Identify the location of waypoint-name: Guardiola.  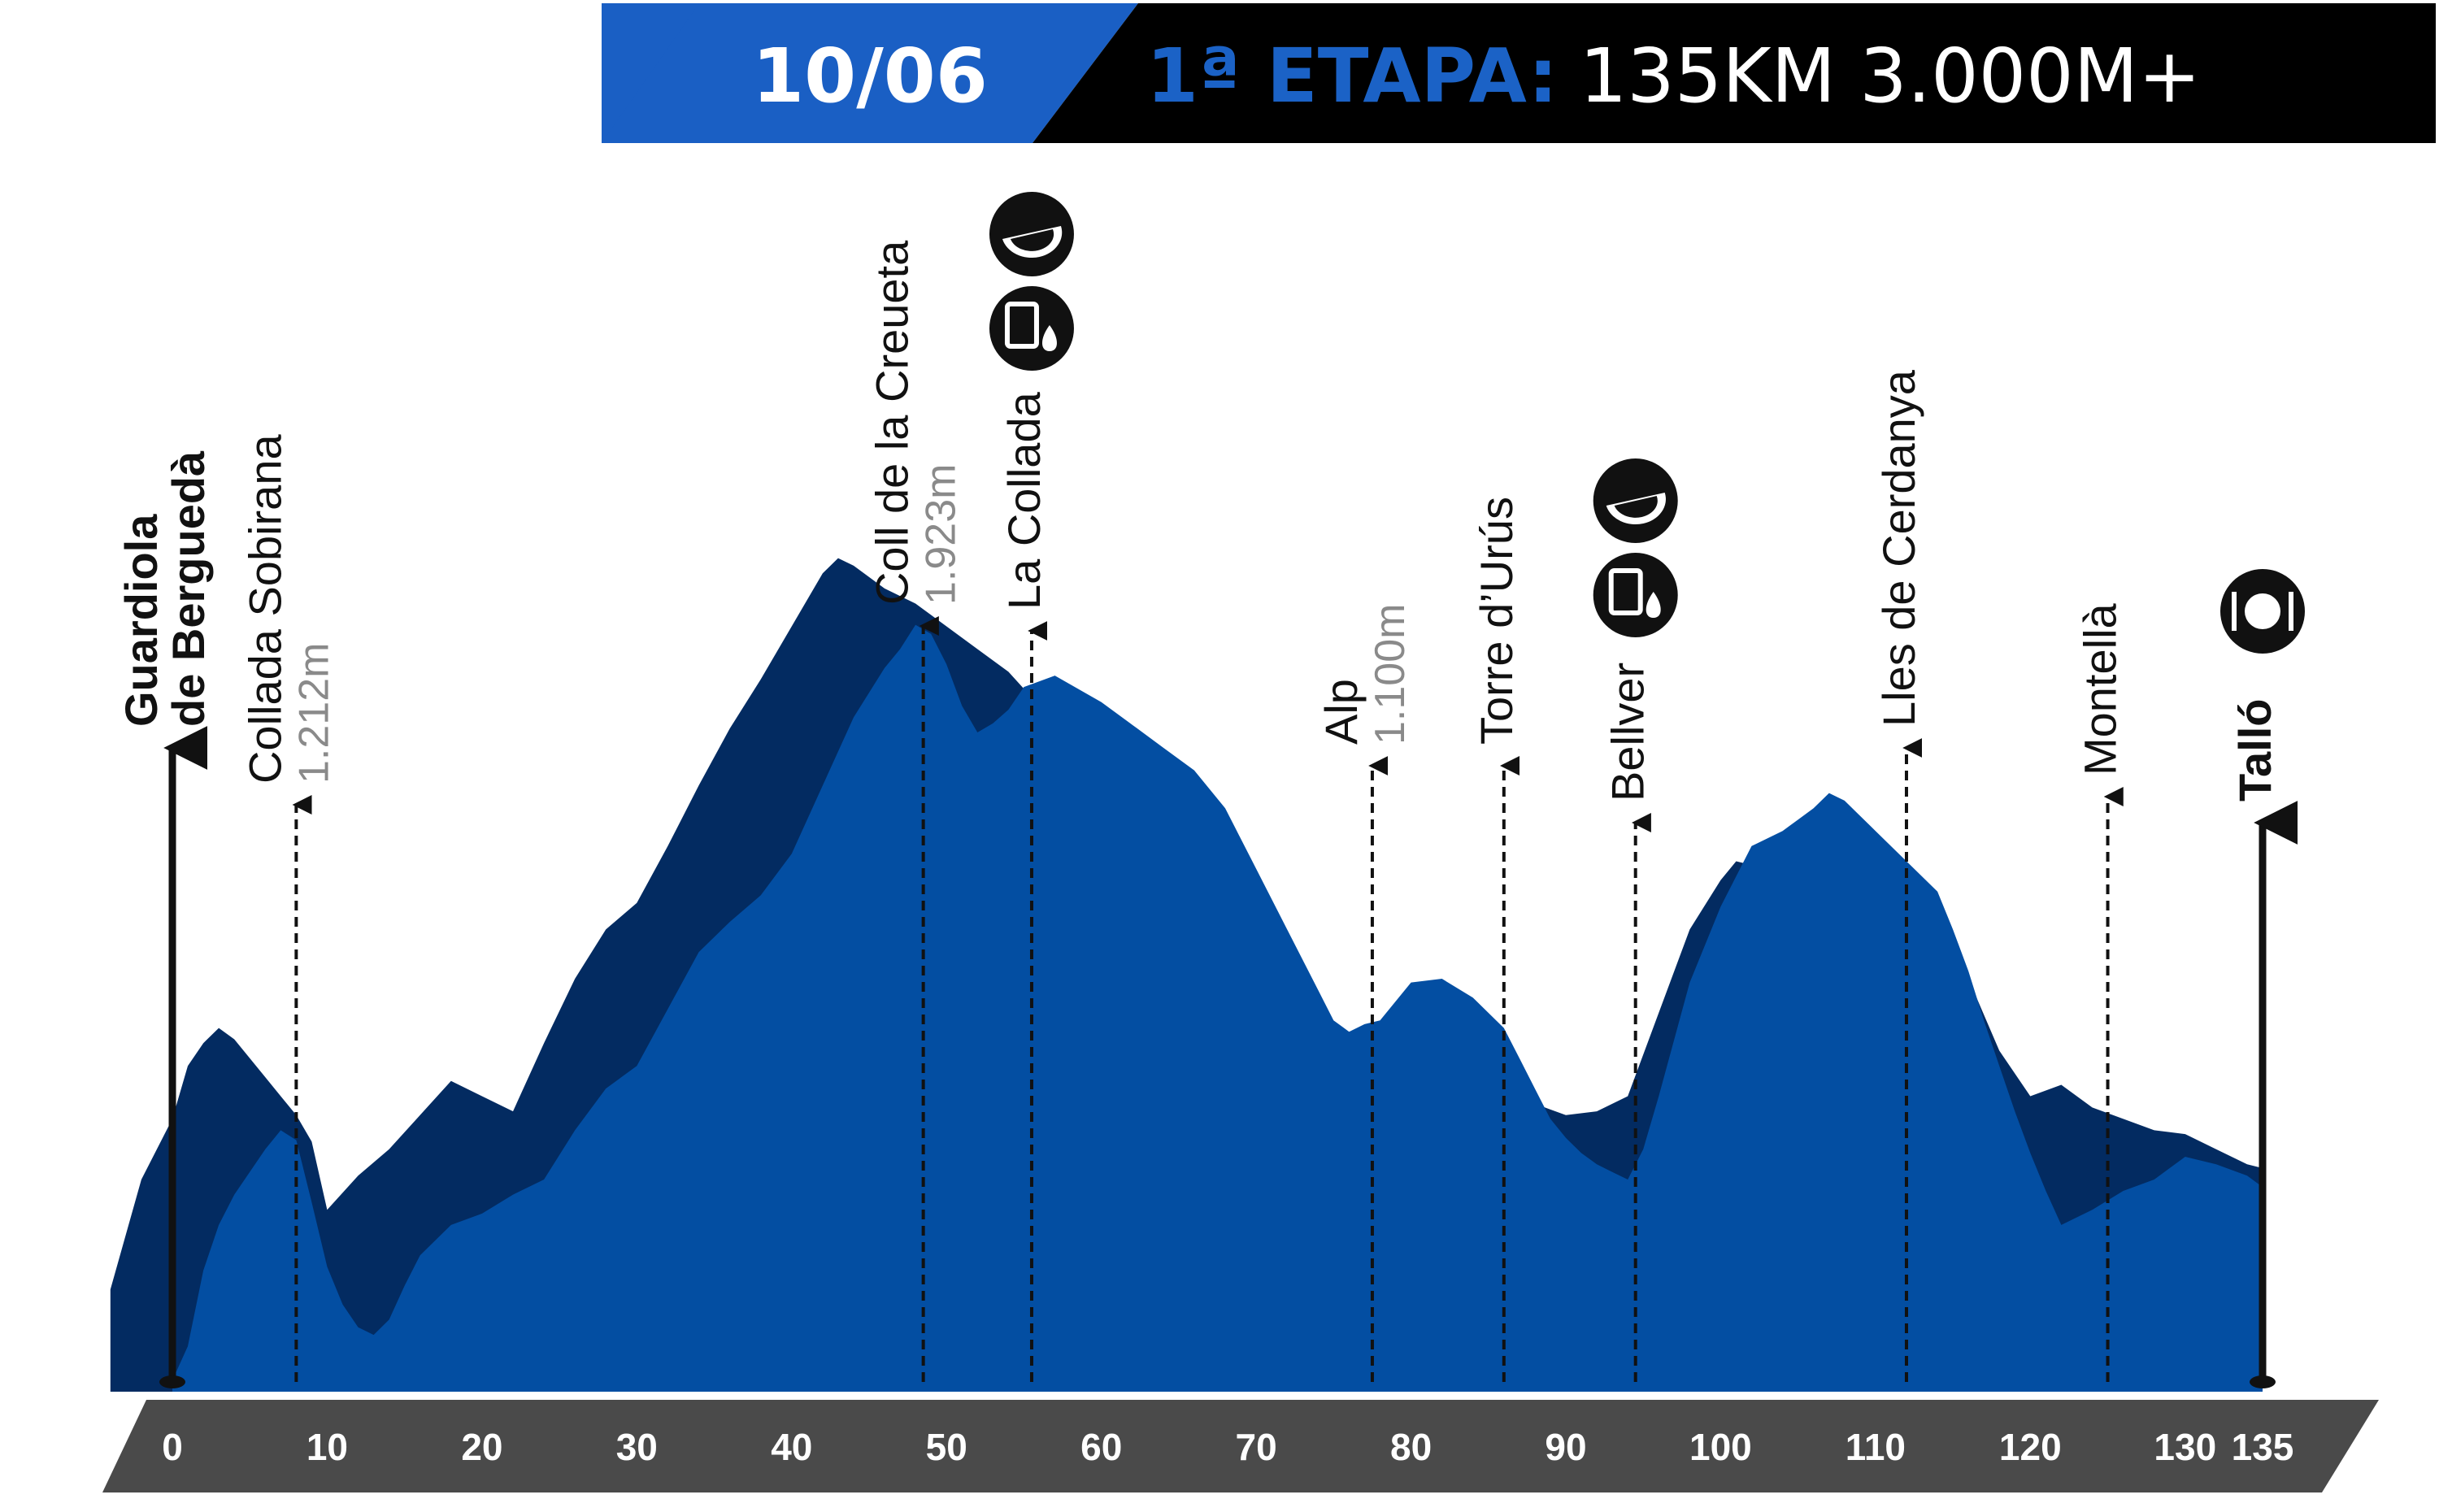
(141, 620).